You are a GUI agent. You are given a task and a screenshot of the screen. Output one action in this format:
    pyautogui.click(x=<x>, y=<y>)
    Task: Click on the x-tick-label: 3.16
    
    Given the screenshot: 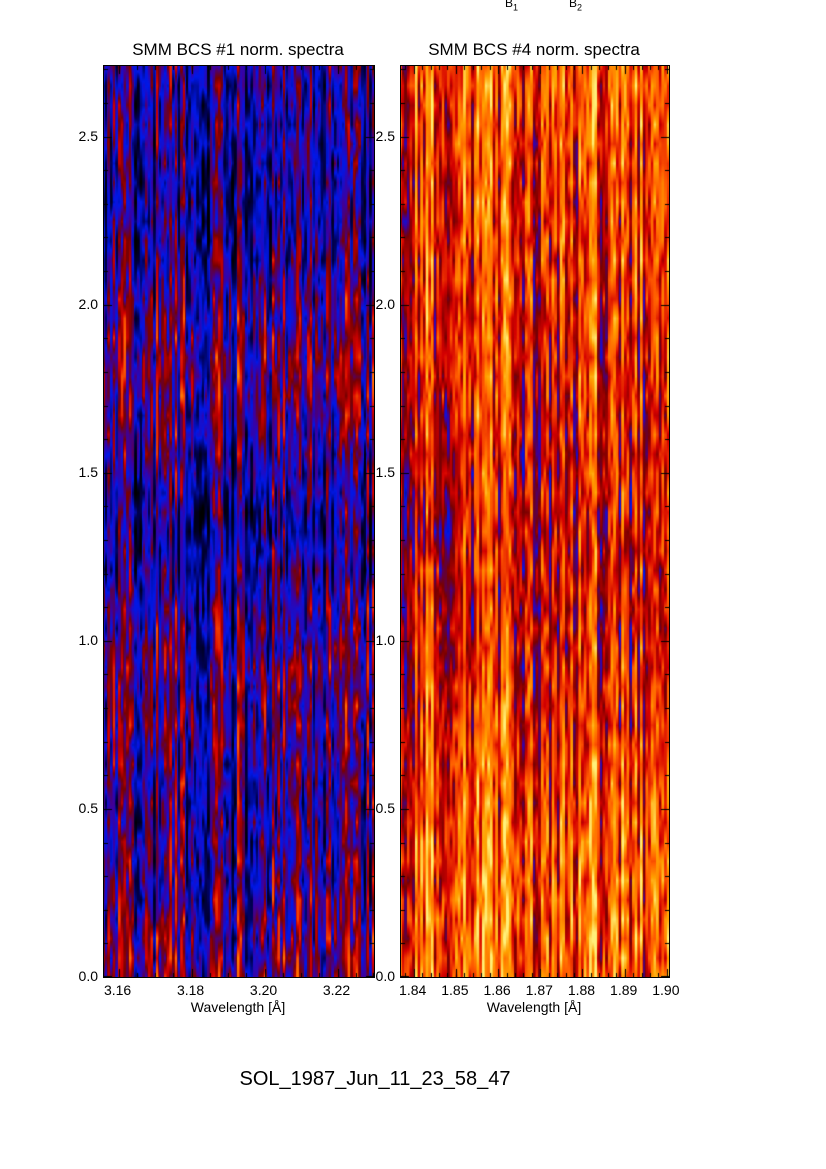 What is the action you would take?
    pyautogui.click(x=117, y=990)
    